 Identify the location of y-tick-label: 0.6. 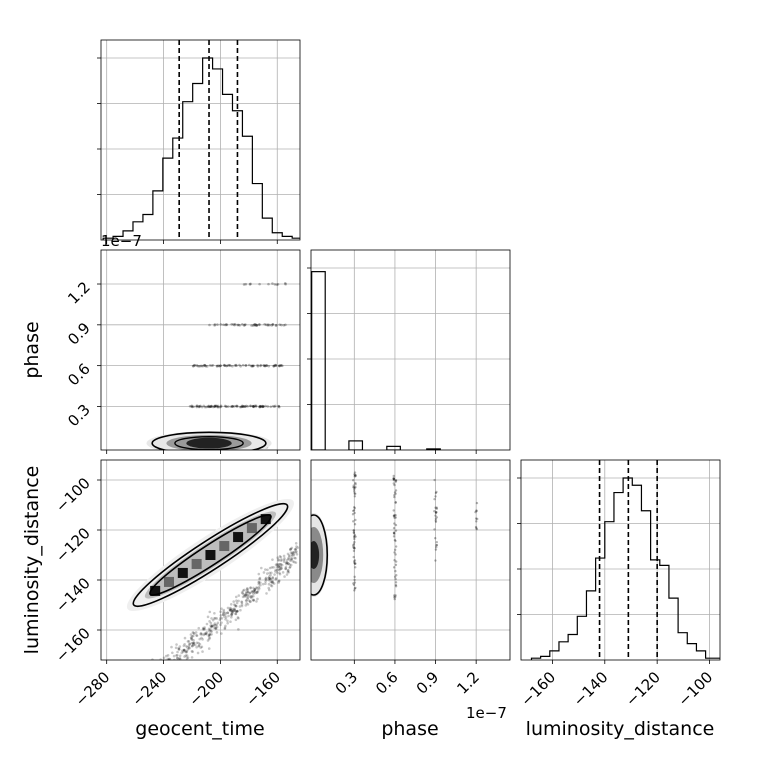
(79, 375).